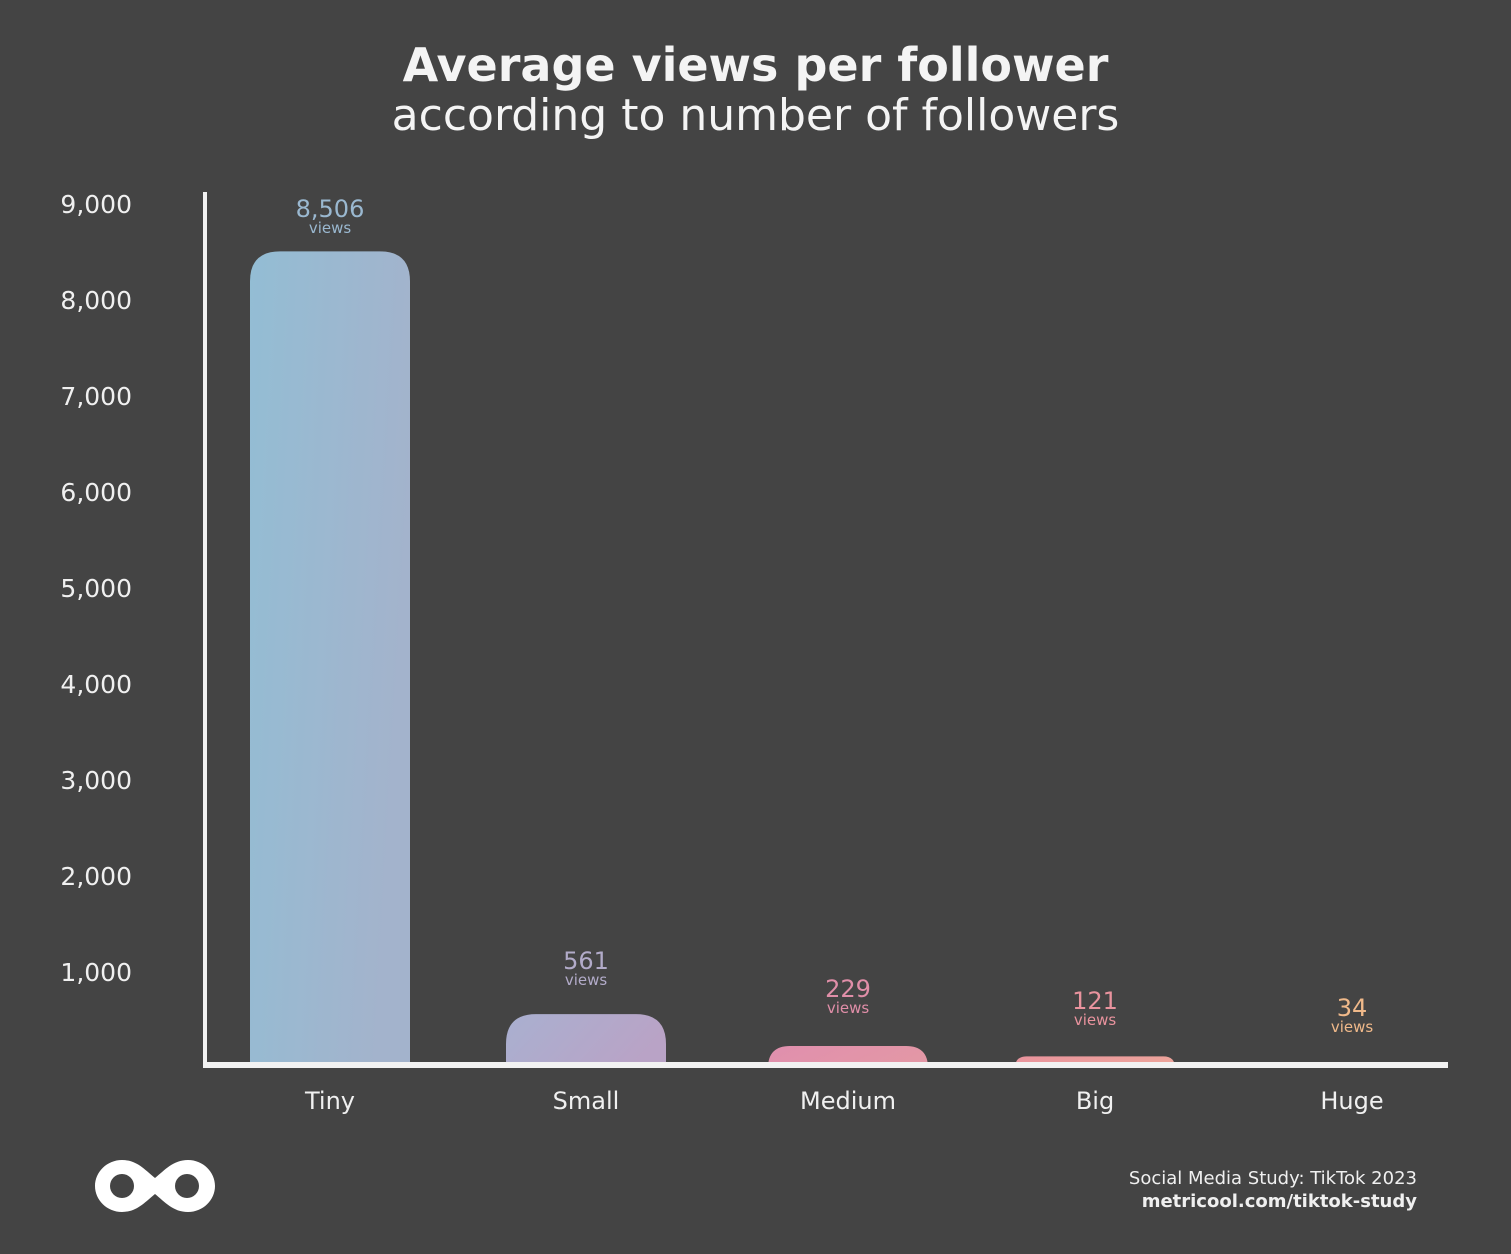 The width and height of the screenshot is (1511, 1254). I want to click on bar-tiny, so click(330, 659).